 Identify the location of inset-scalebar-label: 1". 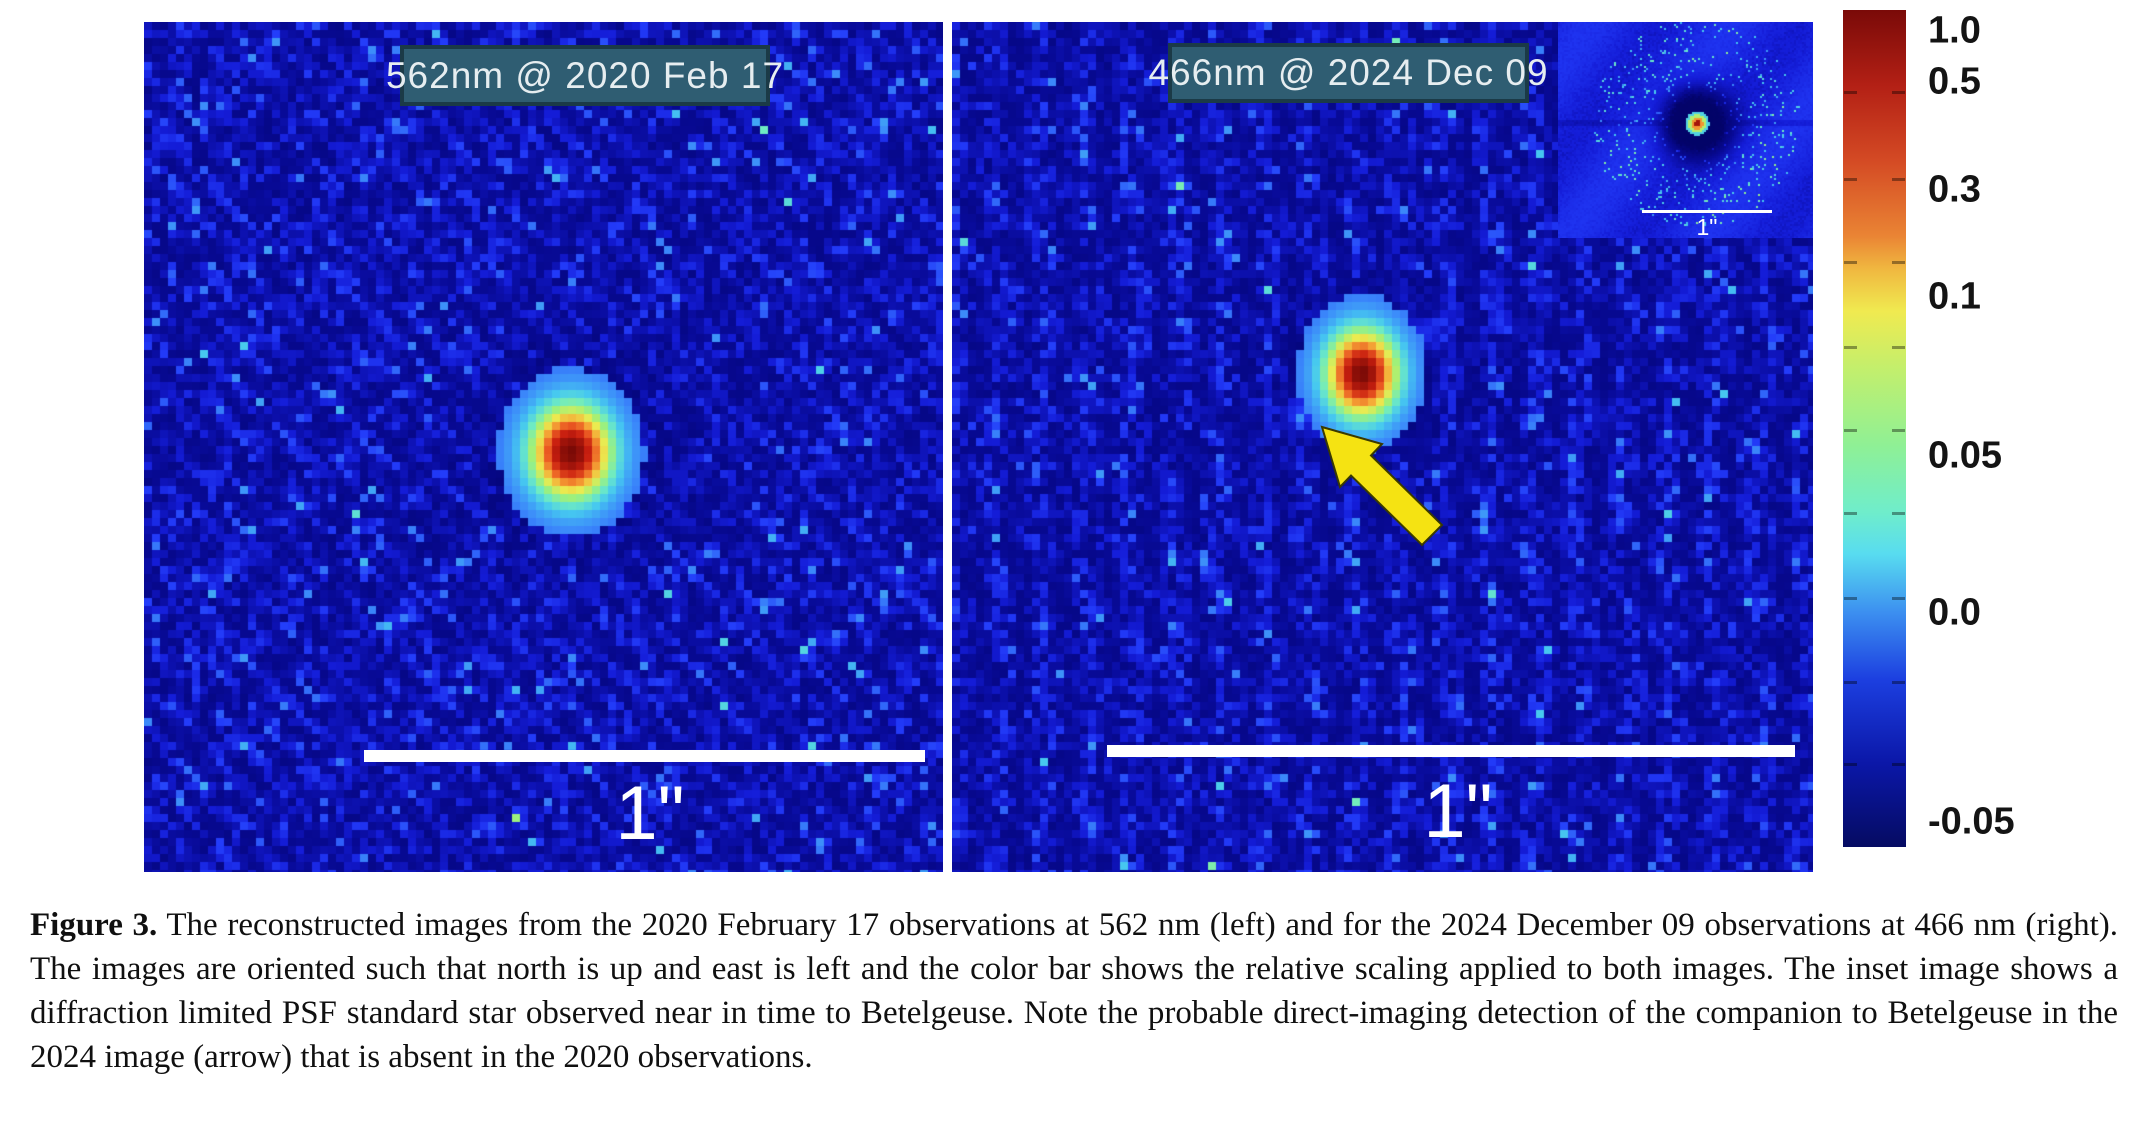
(1707, 227).